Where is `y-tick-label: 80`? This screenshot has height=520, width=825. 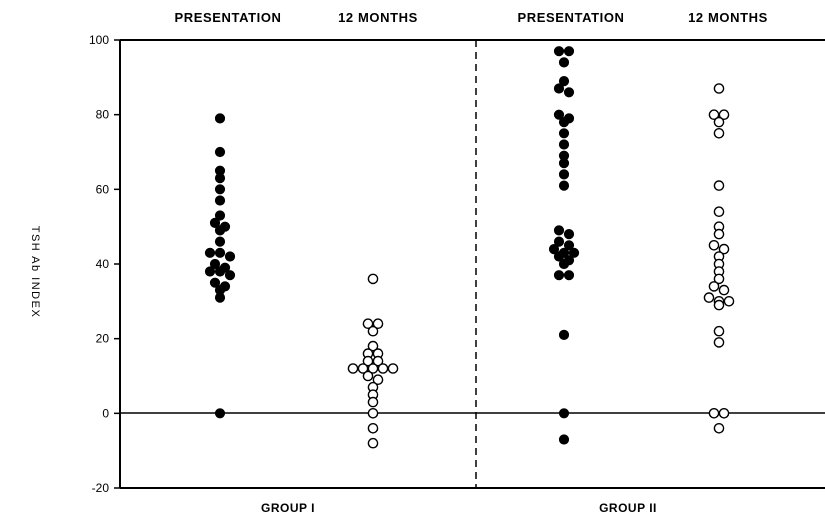 y-tick-label: 80 is located at coordinates (103, 115).